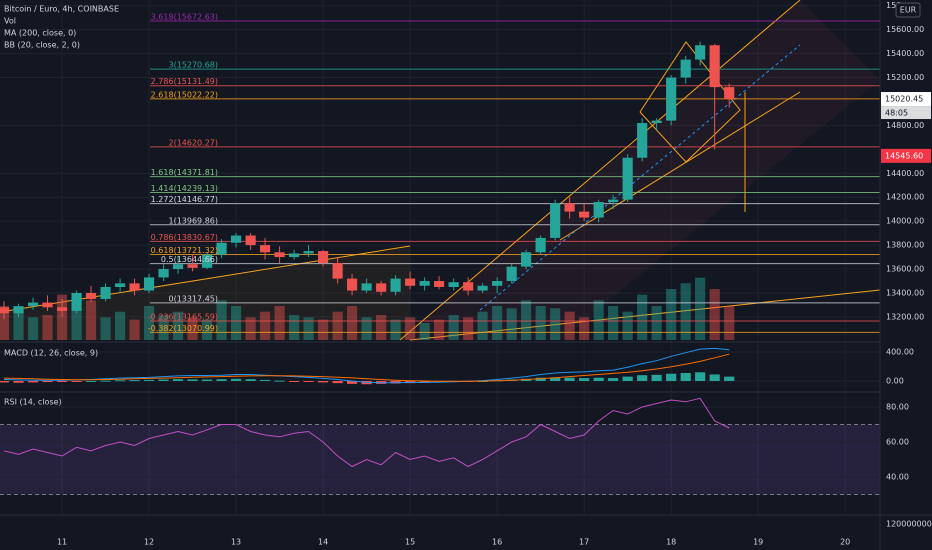 This screenshot has height=550, width=932. I want to click on y-tick-label: 80.00, so click(897, 407).